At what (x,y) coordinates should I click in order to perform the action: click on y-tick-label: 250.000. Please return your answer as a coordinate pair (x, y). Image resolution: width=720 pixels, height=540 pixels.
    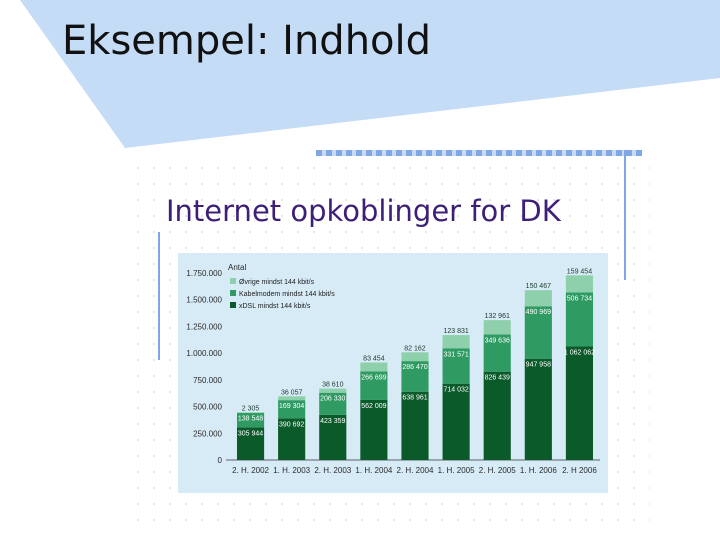
    Looking at the image, I should click on (207, 433).